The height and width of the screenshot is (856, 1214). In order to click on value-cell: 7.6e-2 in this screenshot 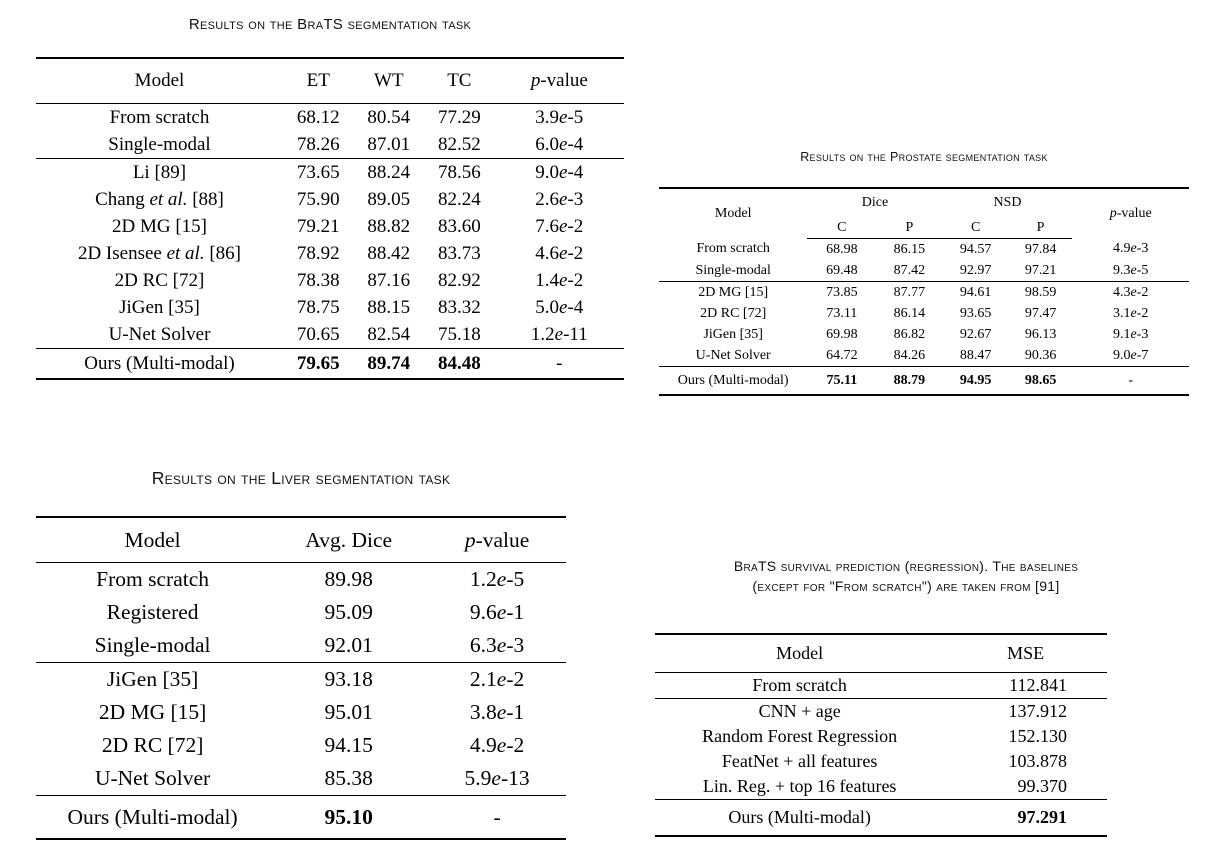, I will do `click(559, 226)`.